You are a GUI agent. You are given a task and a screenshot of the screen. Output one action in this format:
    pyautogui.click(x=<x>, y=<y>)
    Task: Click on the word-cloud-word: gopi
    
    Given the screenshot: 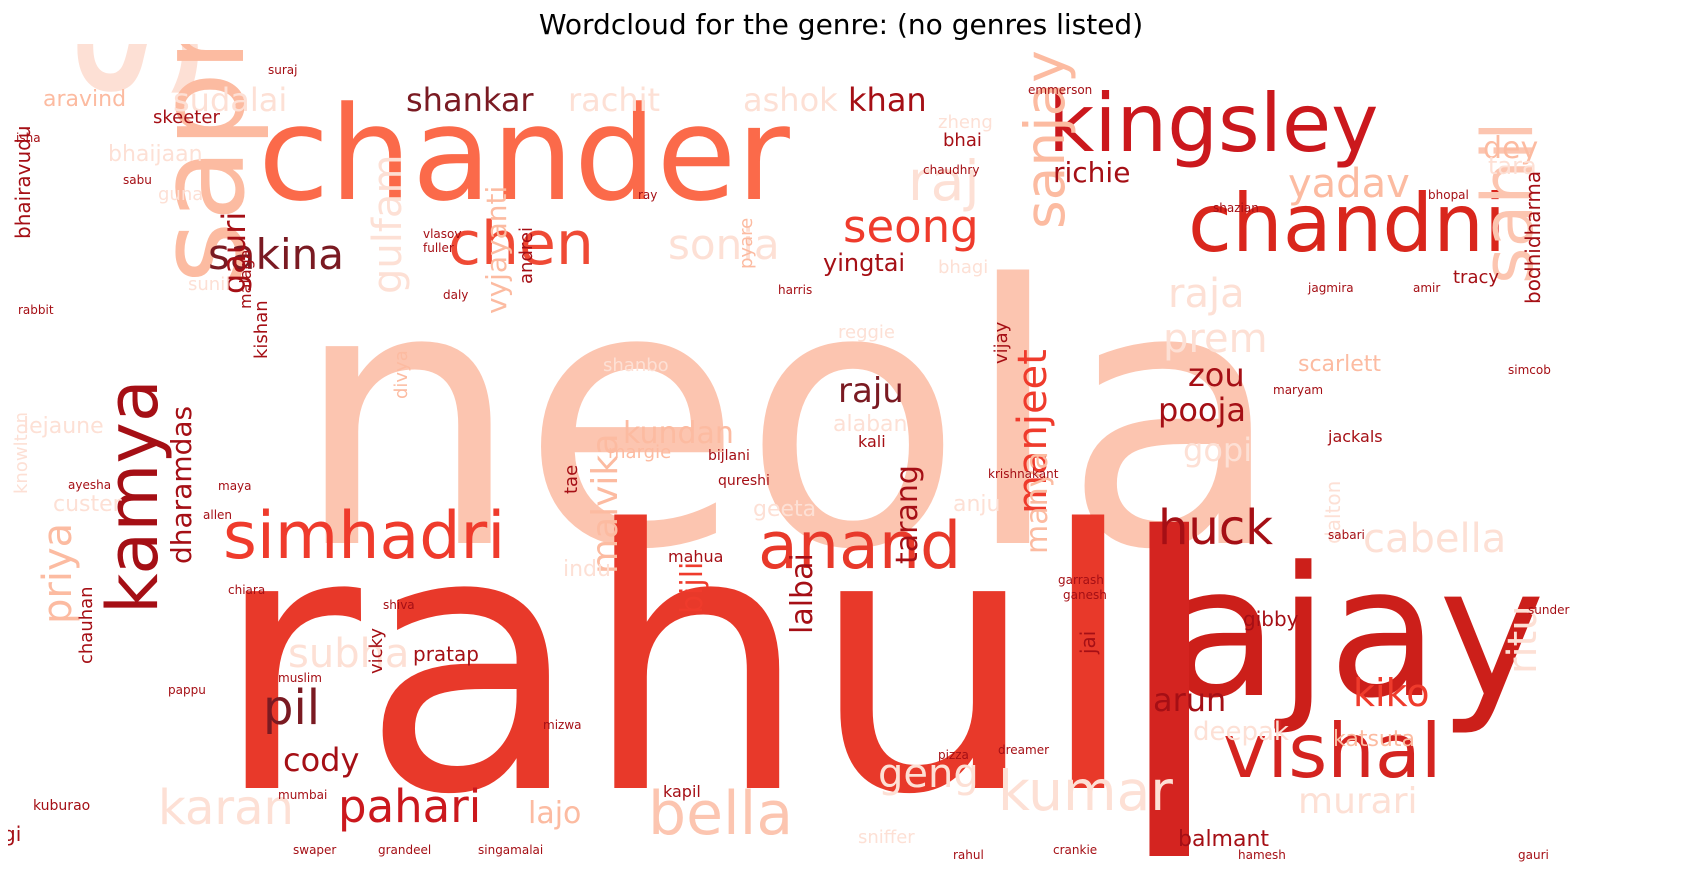 What is the action you would take?
    pyautogui.click(x=1218, y=450)
    